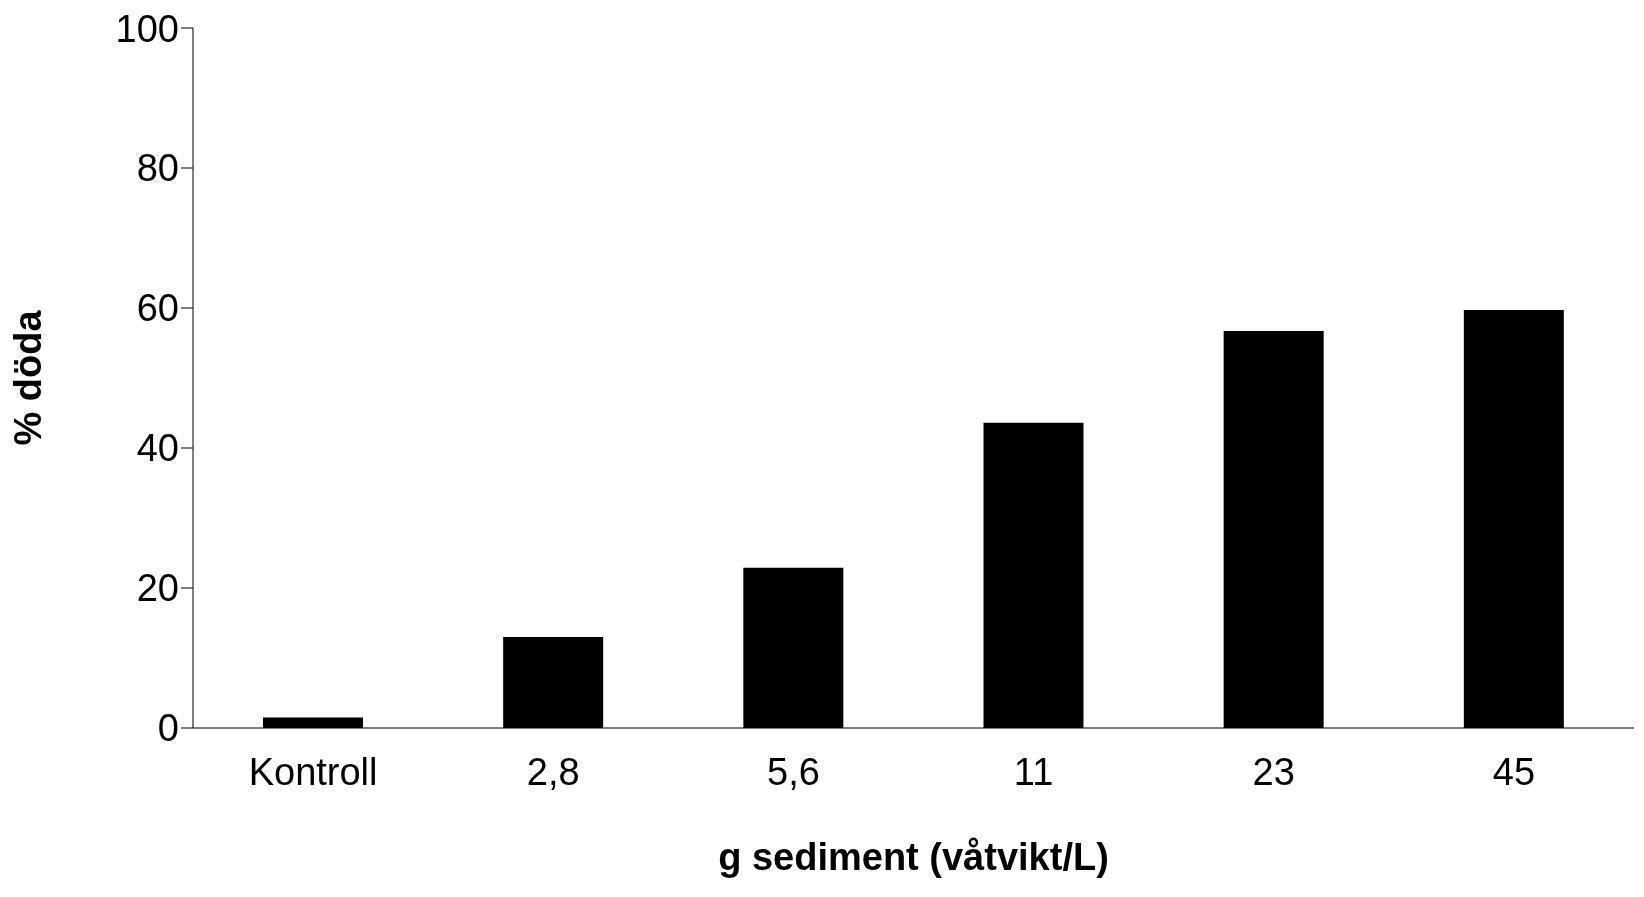  Describe the element at coordinates (793, 771) in the screenshot. I see `x-tick-label: 5,6` at that location.